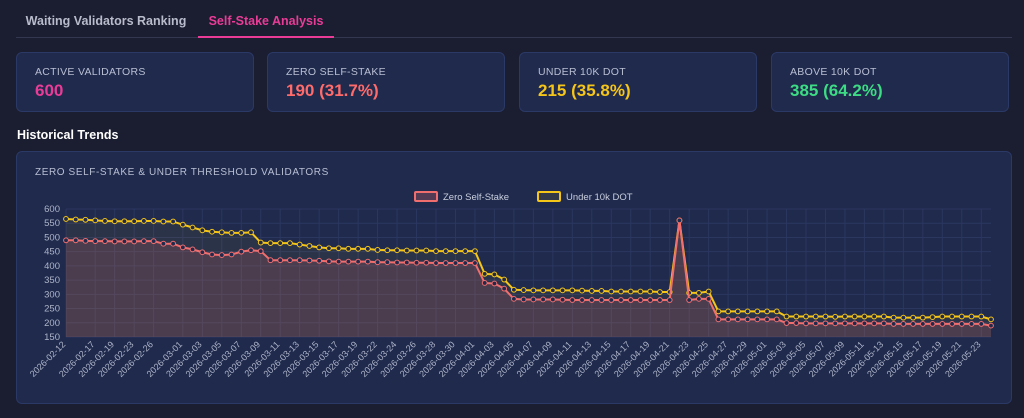 This screenshot has width=1024, height=418. What do you see at coordinates (266, 19) in the screenshot?
I see `tab-self-stake-analysis: Self-Stake Analysis` at bounding box center [266, 19].